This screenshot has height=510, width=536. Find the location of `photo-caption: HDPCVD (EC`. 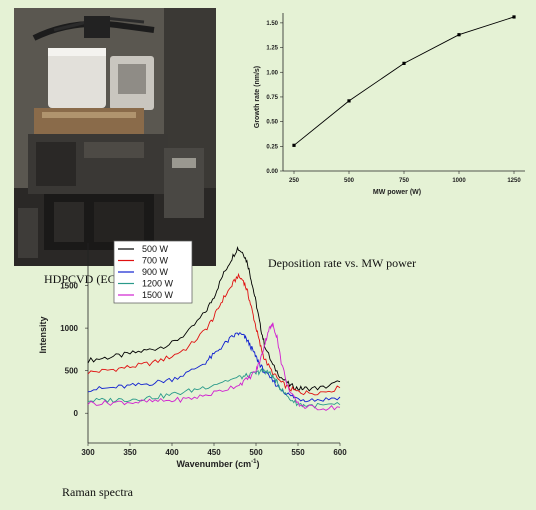

photo-caption: HDPCVD (EC is located at coordinates (80, 279).